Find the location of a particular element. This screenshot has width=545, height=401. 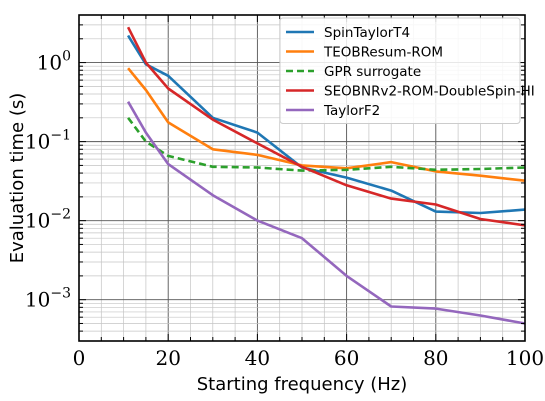

y-tick-exponent: −3 is located at coordinates (60, 294).